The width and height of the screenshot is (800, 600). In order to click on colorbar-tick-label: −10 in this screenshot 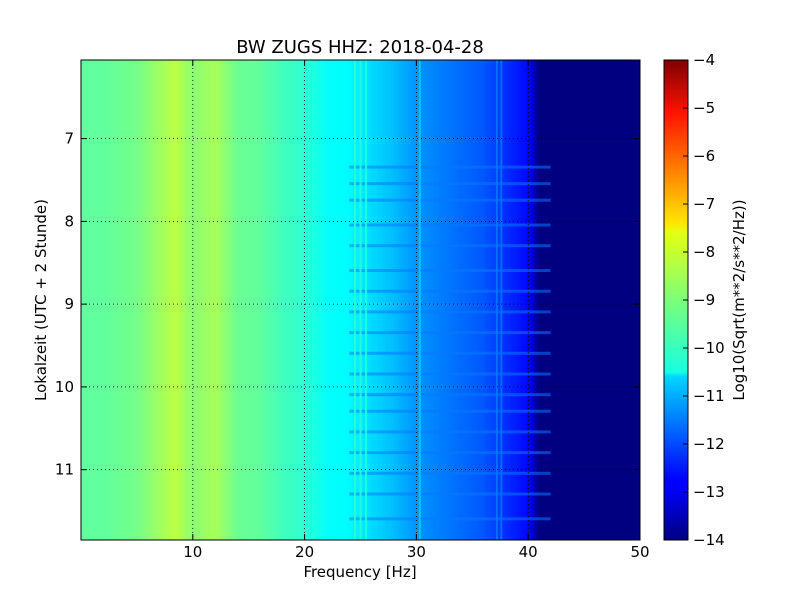, I will do `click(709, 348)`.